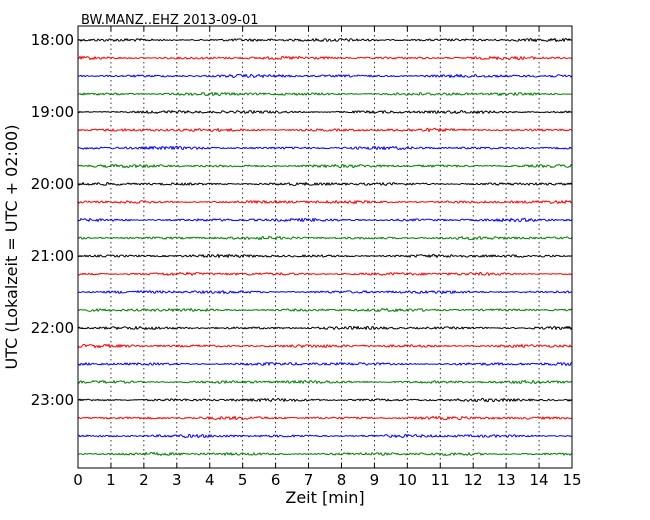 The image size is (650, 520). What do you see at coordinates (309, 480) in the screenshot?
I see `x-tick-label: 7` at bounding box center [309, 480].